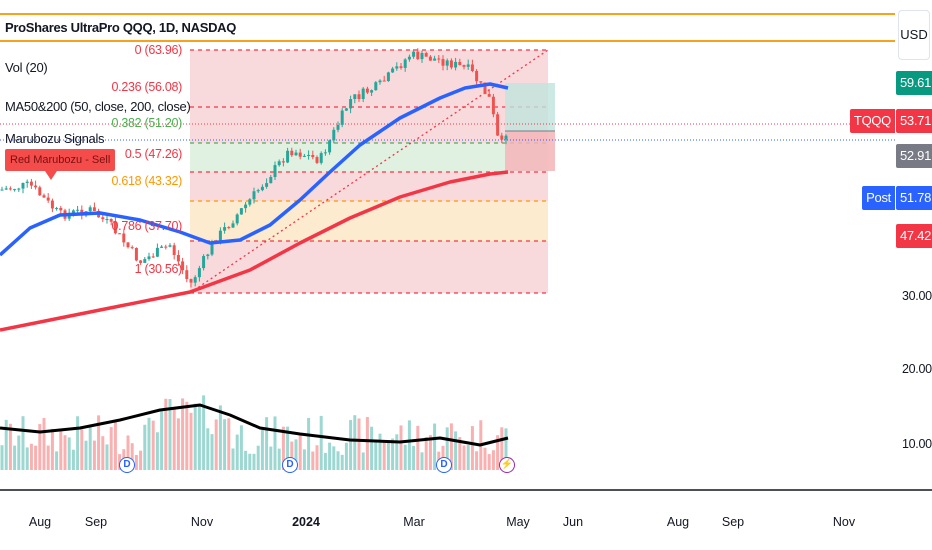 This screenshot has width=932, height=550. What do you see at coordinates (733, 522) in the screenshot?
I see `time-axis-label: Sep` at bounding box center [733, 522].